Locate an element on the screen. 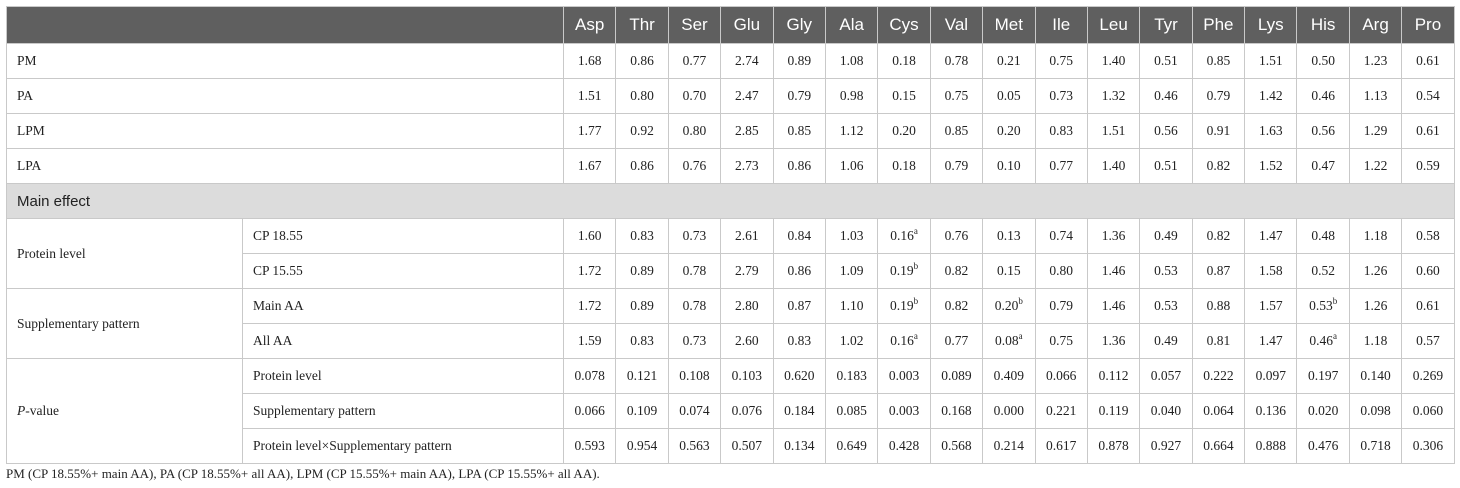 The image size is (1460, 488). value-cell: 0.13 is located at coordinates (1009, 236).